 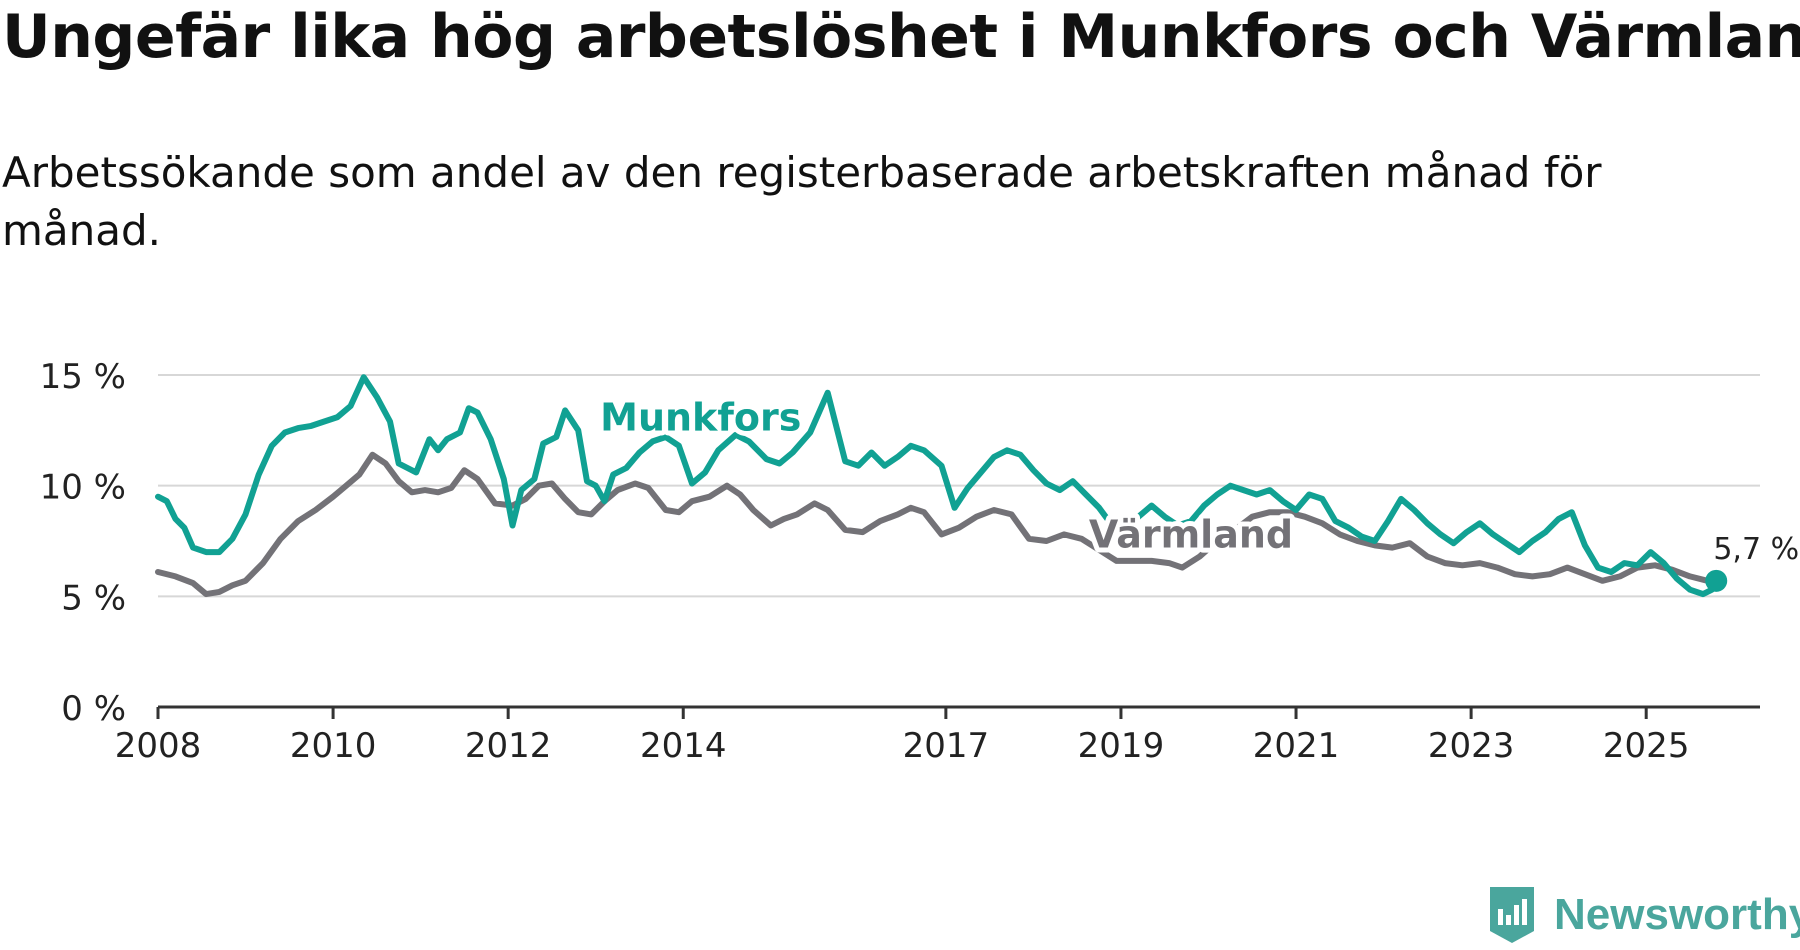 What do you see at coordinates (1121, 746) in the screenshot?
I see `x-tick-label: 2019` at bounding box center [1121, 746].